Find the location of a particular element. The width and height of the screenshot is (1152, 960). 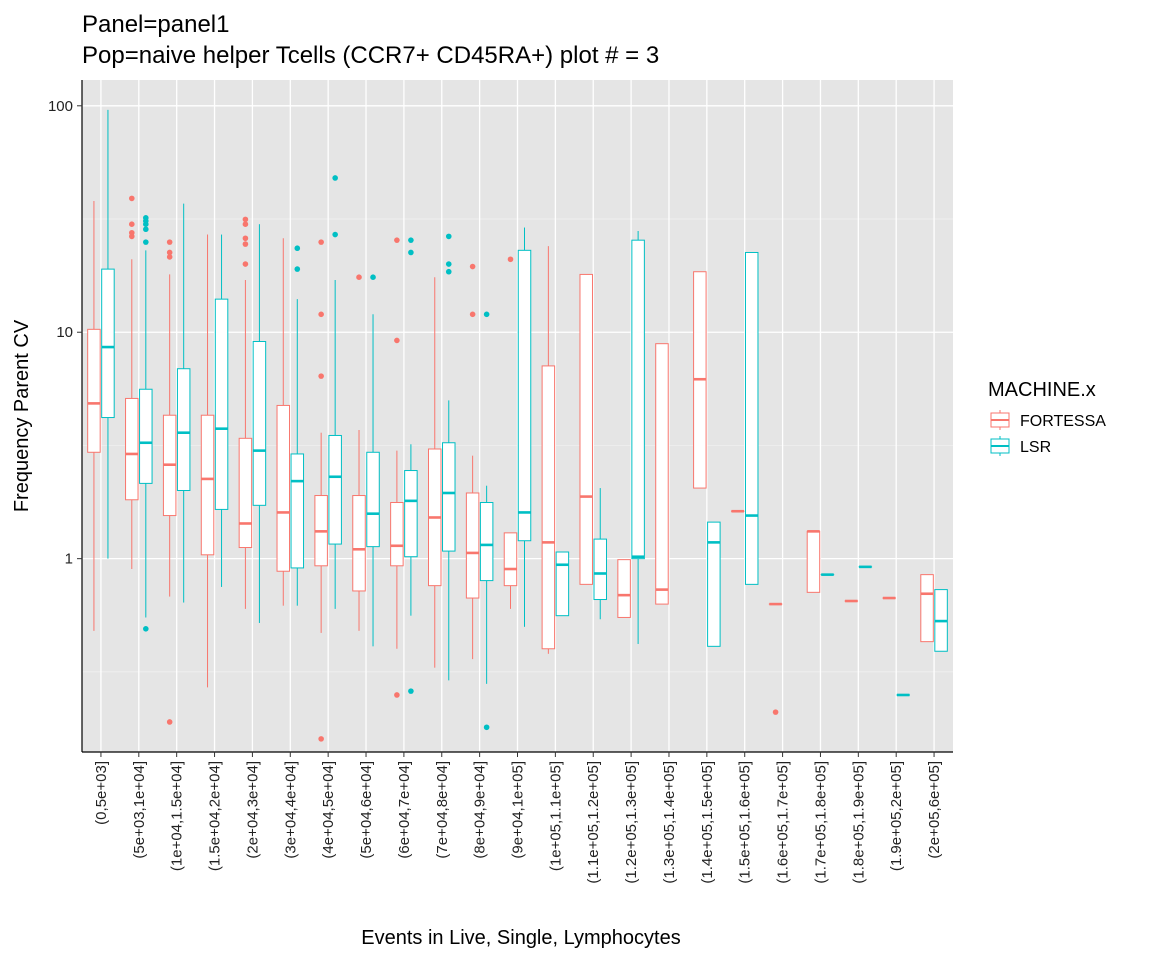

legend-label-lsr: LSR is located at coordinates (1035, 447).